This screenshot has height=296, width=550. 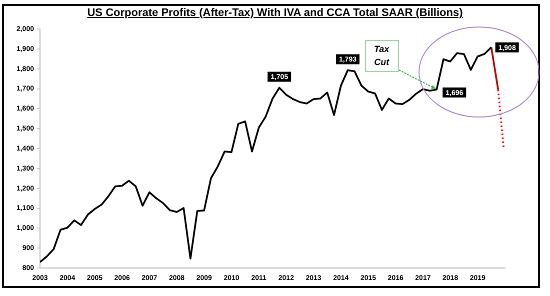 I want to click on annotation: Tax Cut, so click(x=381, y=56).